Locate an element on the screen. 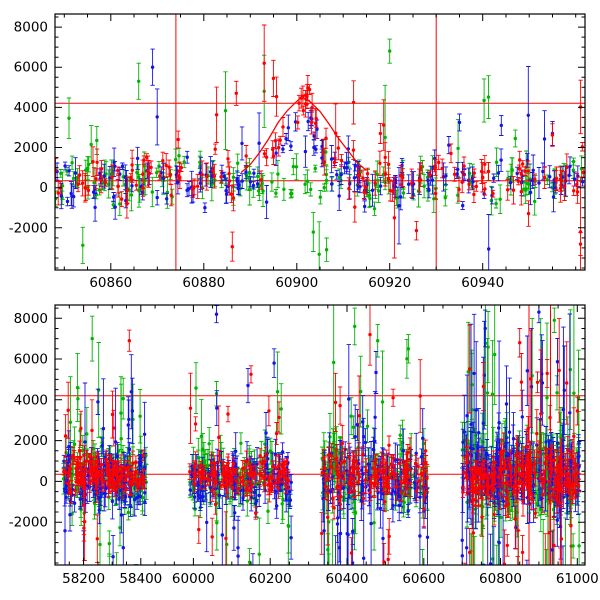 This screenshot has width=600, height=600. x-tick-label: 60800 is located at coordinates (500, 579).